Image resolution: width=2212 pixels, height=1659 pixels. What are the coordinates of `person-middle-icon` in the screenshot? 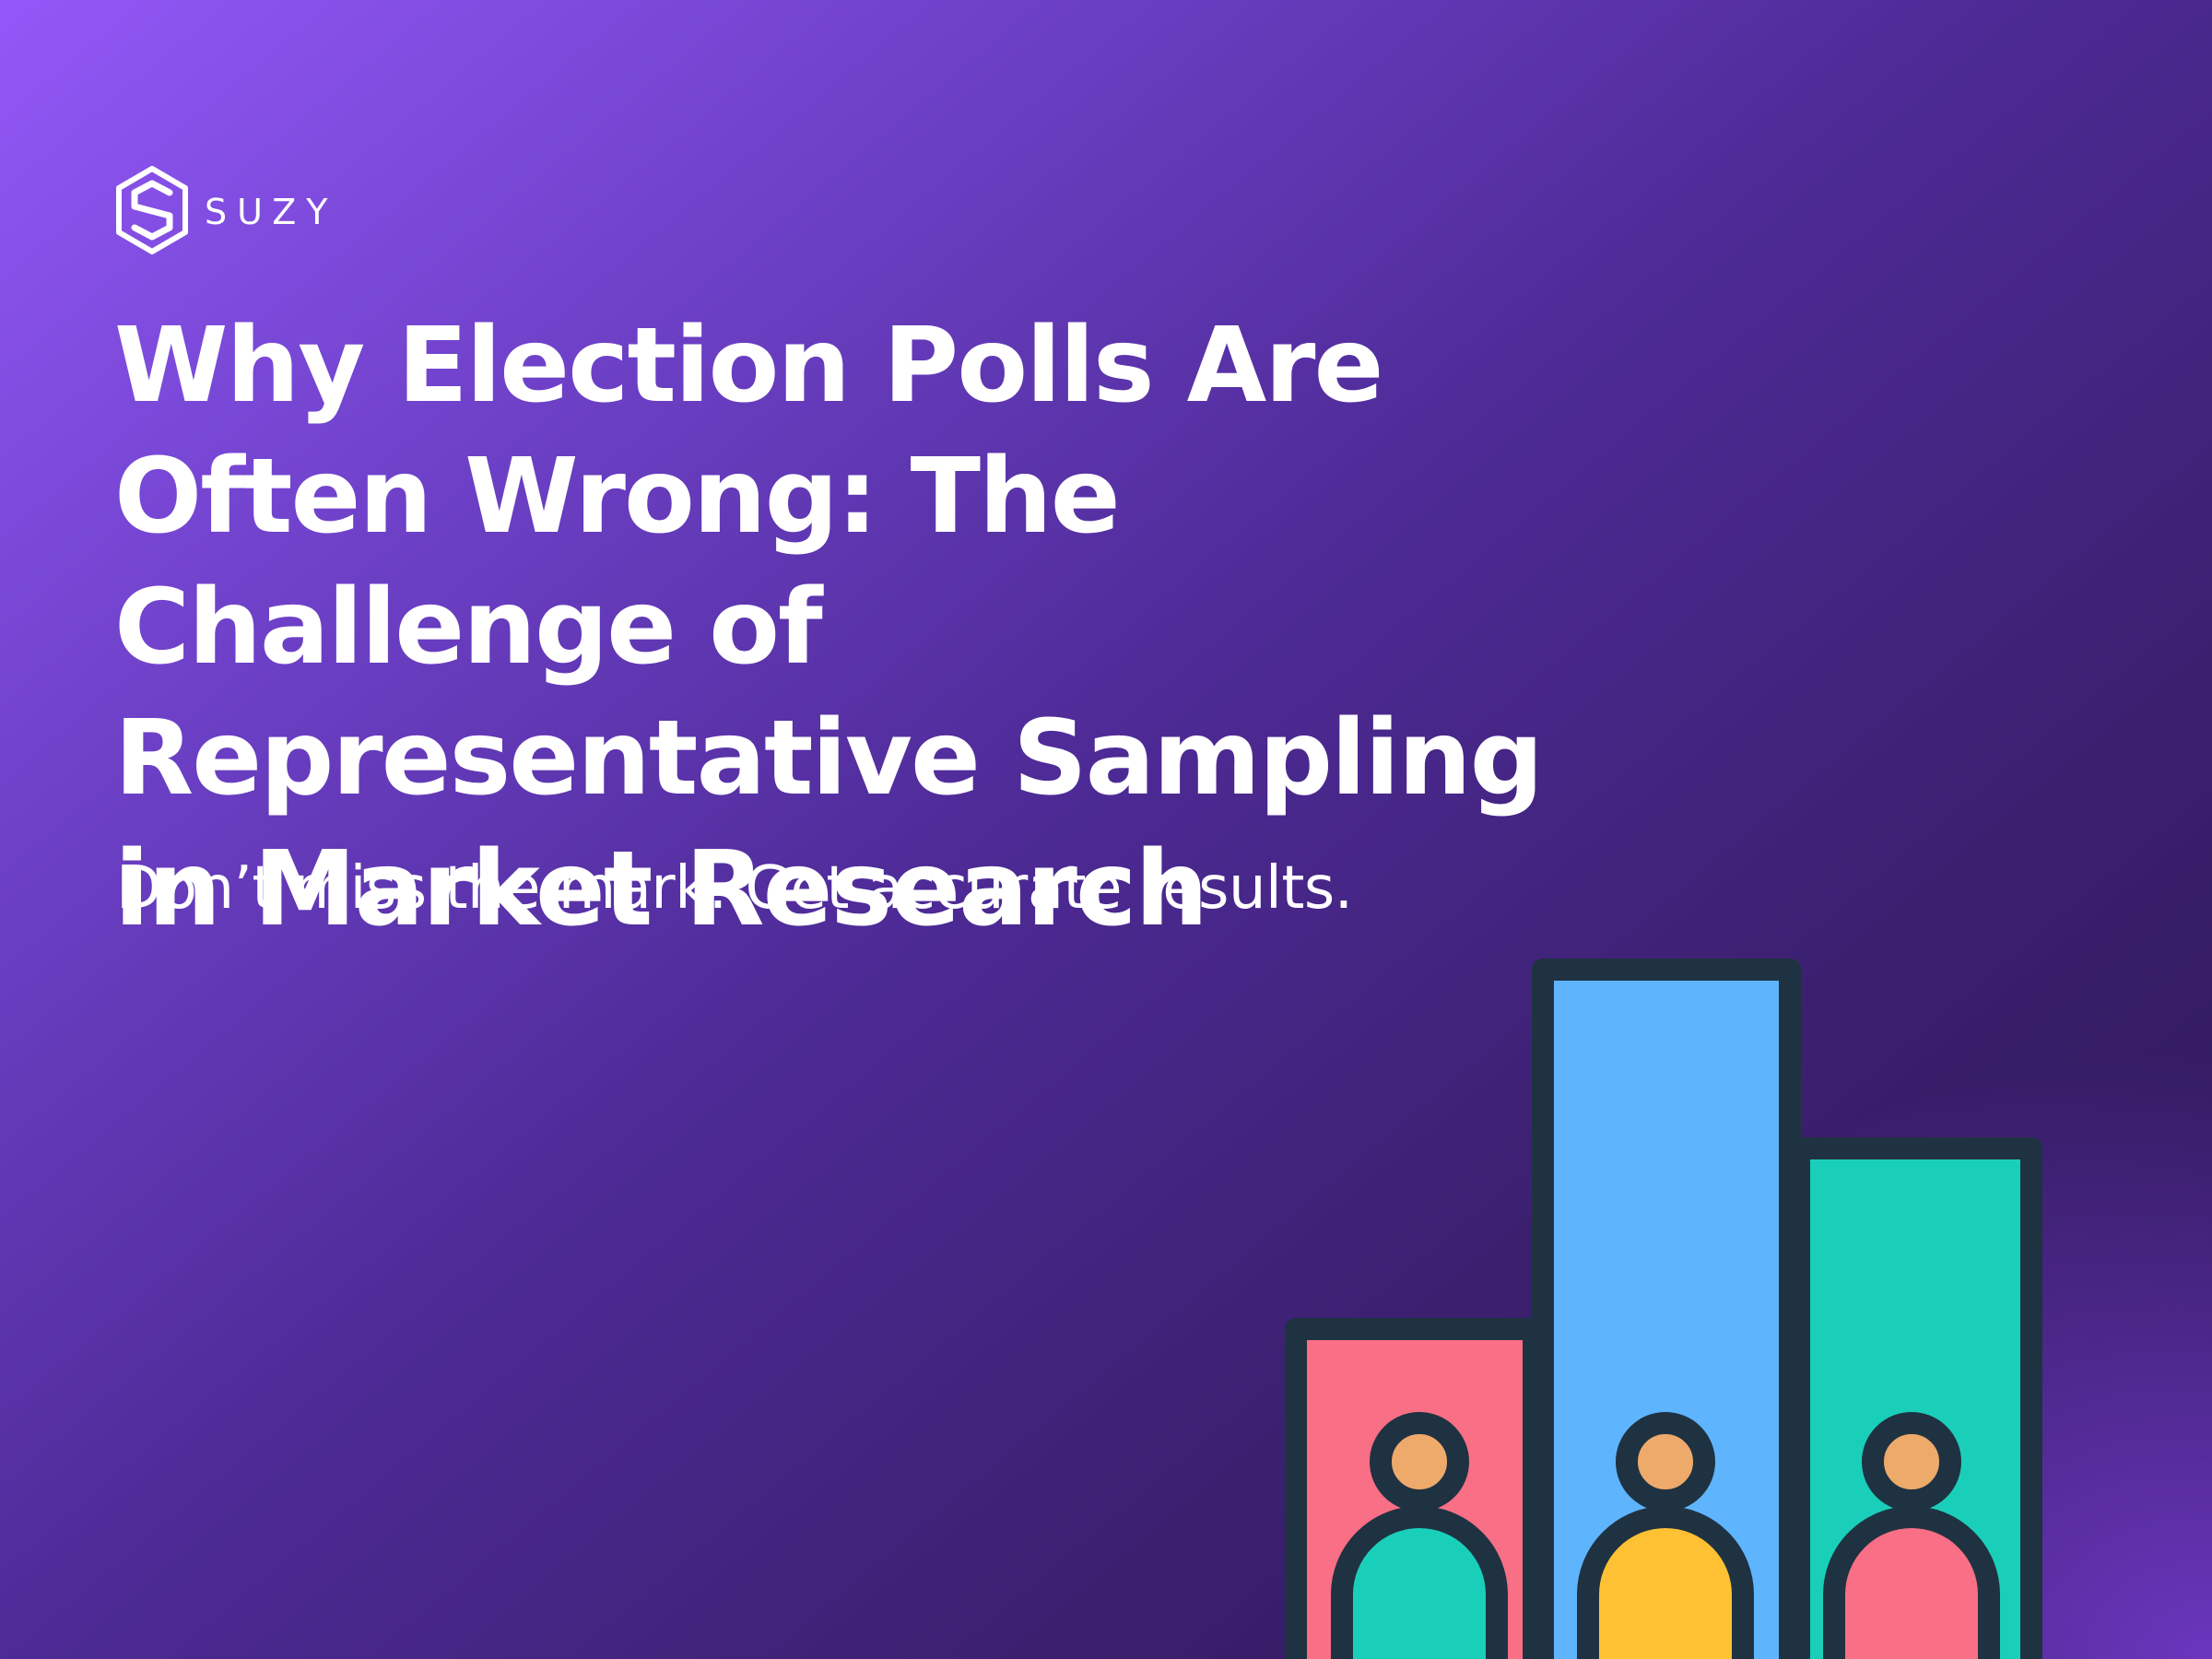 It's located at (1665, 1535).